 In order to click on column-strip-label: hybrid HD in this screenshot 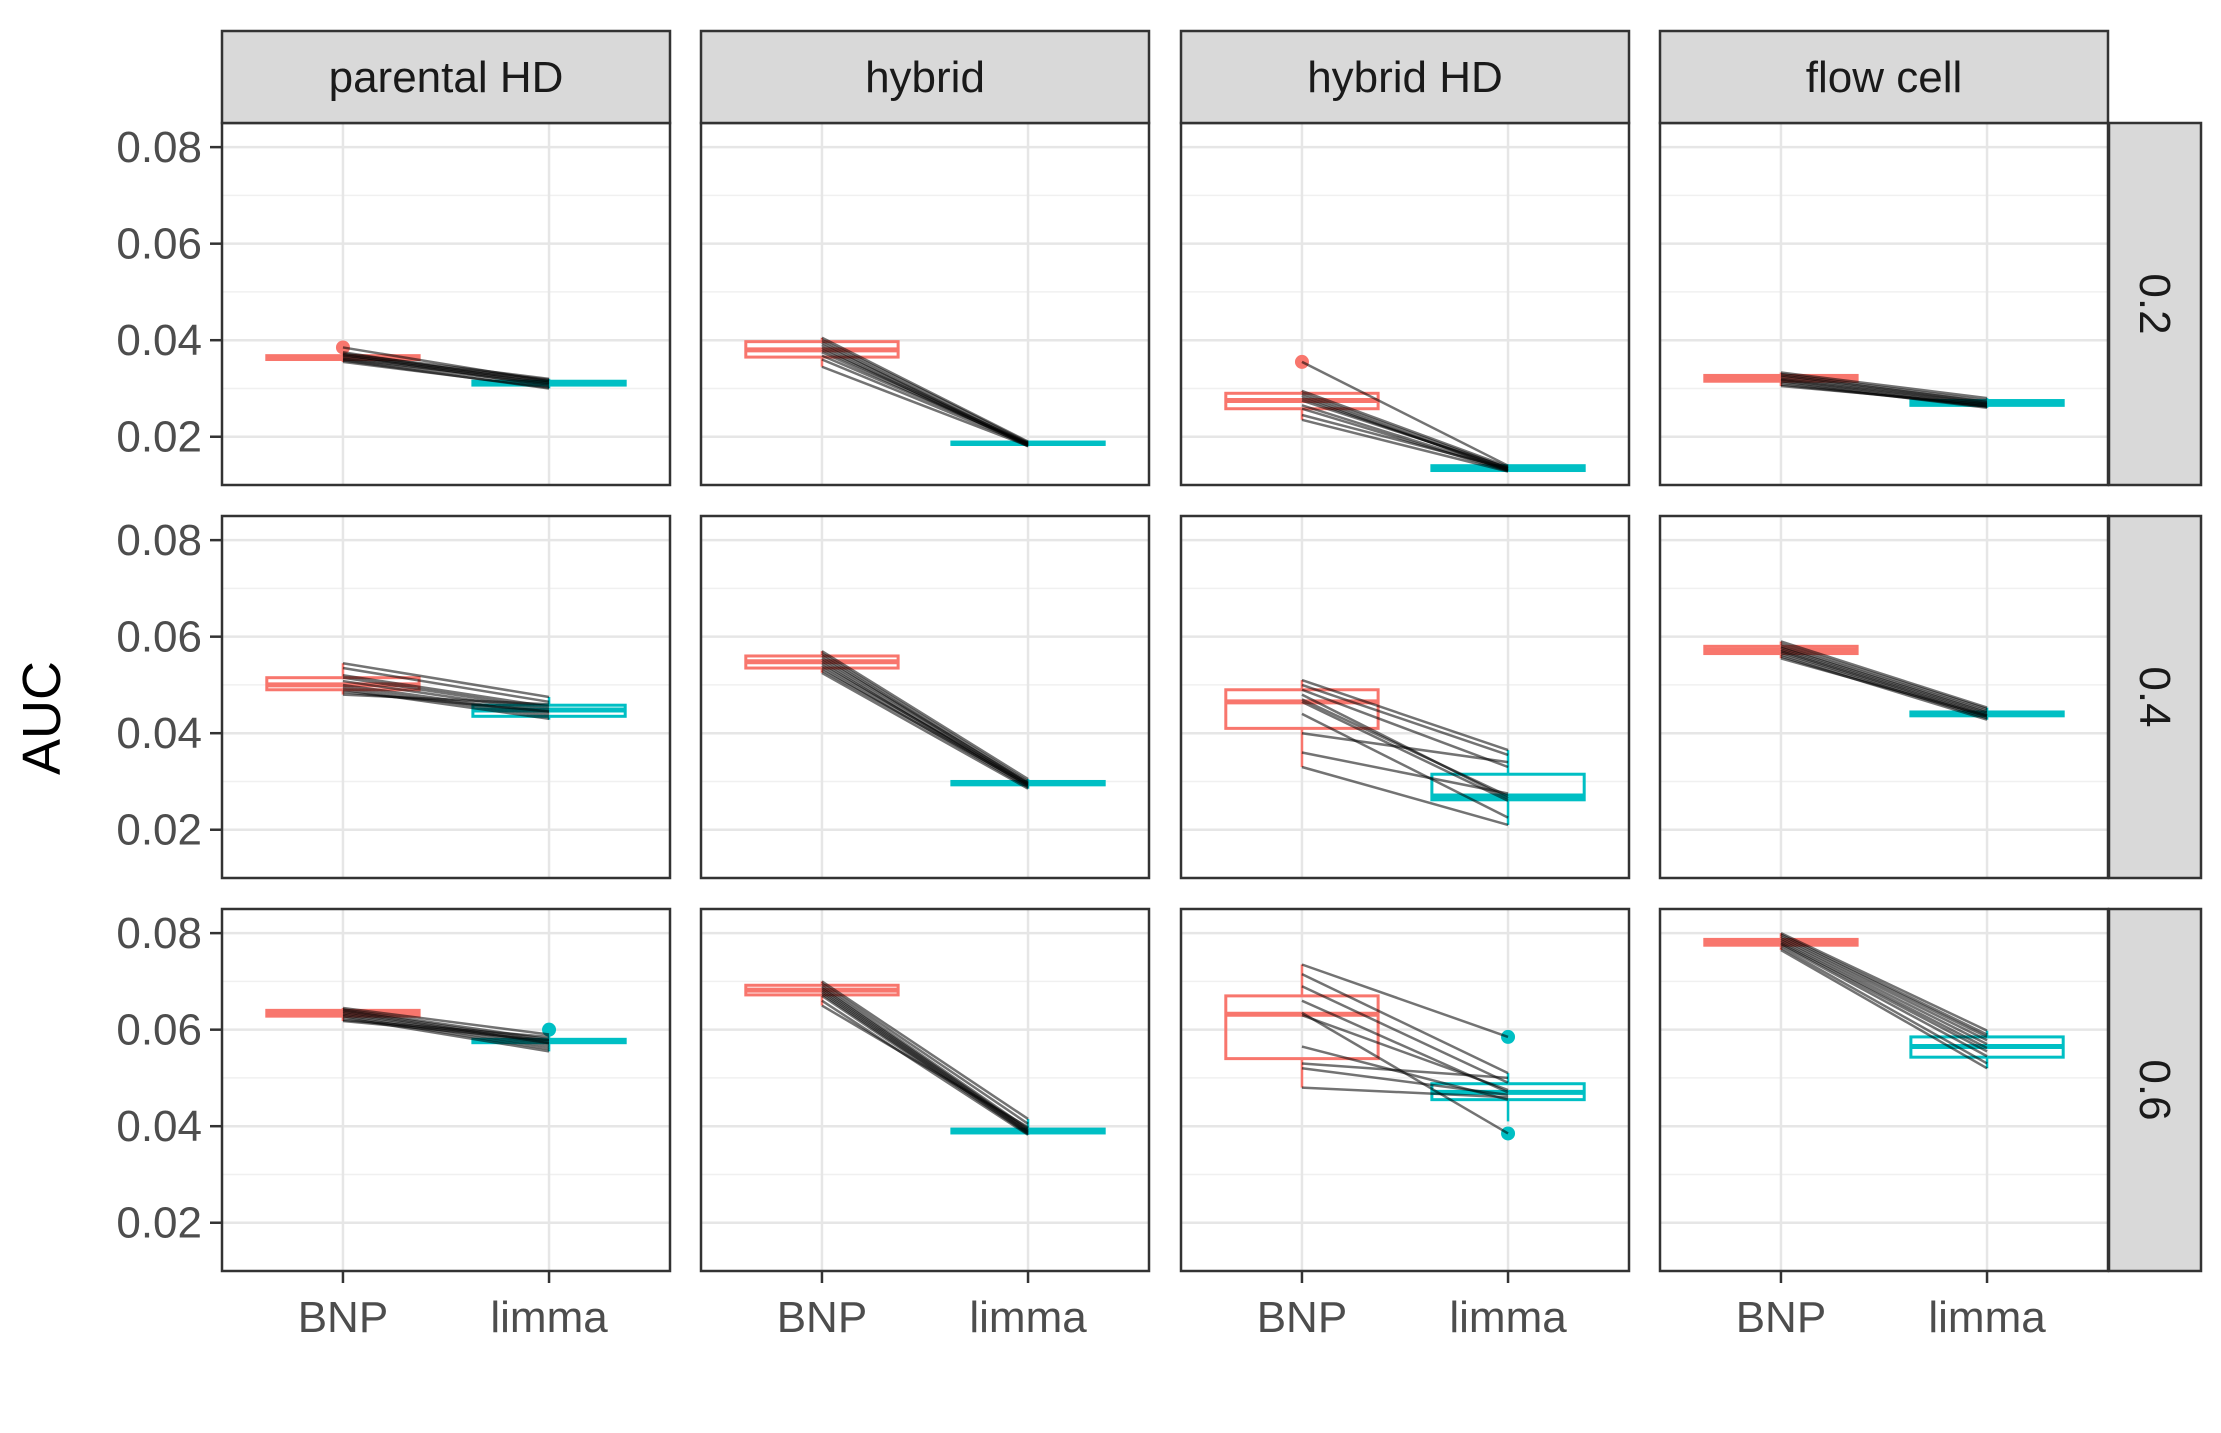, I will do `click(1405, 77)`.